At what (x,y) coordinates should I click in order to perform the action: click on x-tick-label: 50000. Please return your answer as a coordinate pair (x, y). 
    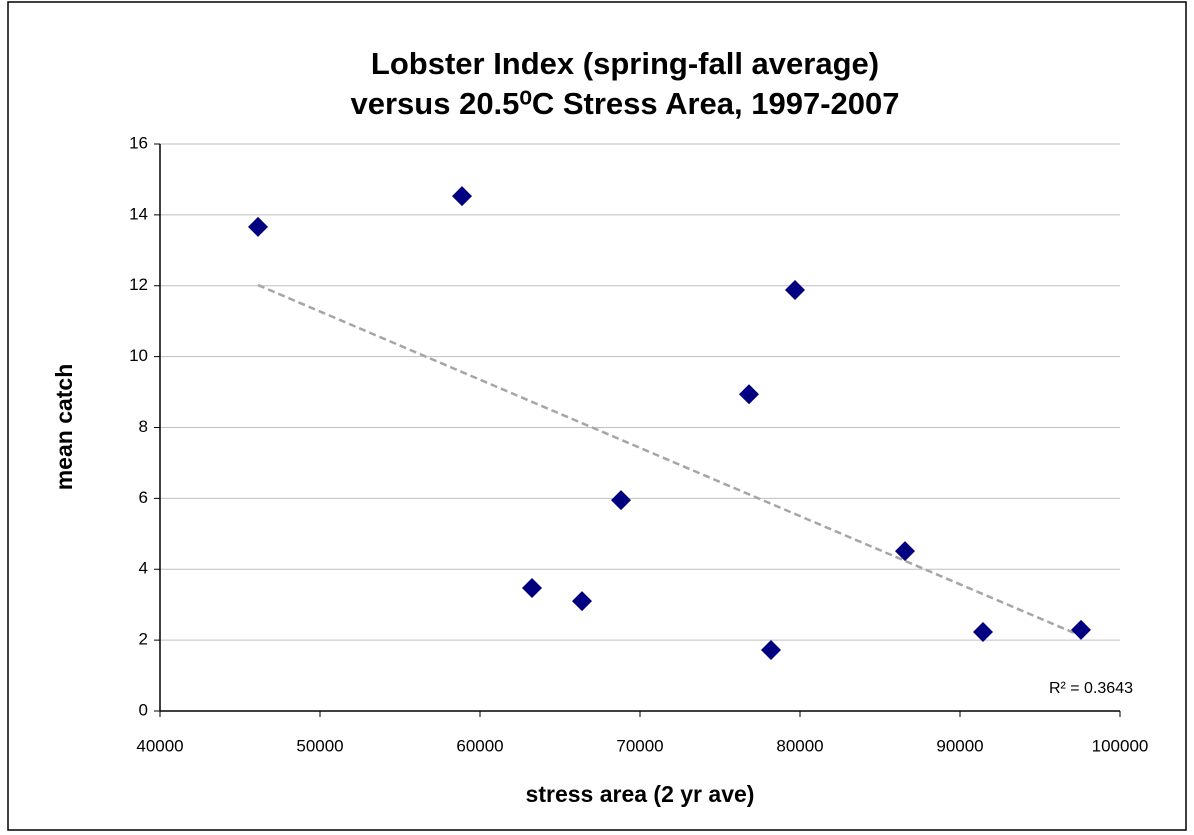
    Looking at the image, I should click on (319, 745).